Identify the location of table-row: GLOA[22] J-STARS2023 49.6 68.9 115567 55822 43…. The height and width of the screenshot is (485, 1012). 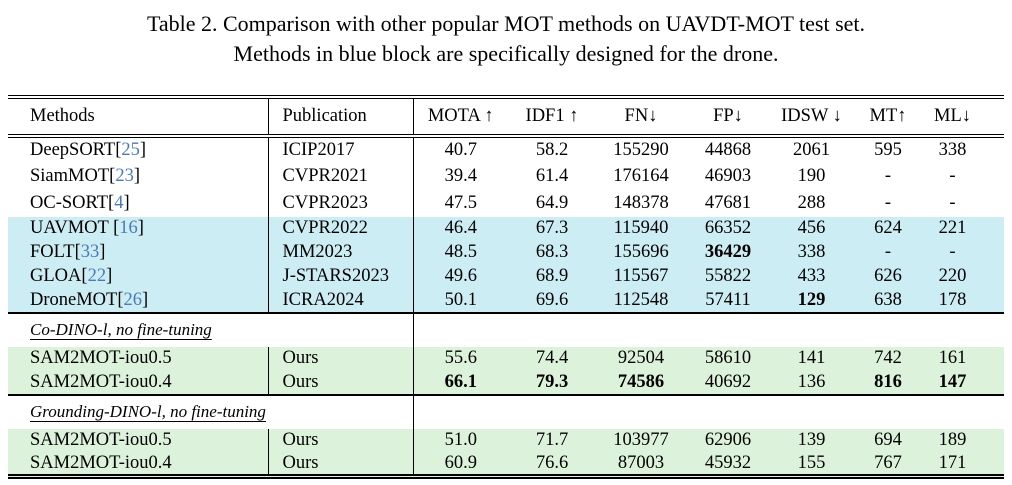
(506, 276).